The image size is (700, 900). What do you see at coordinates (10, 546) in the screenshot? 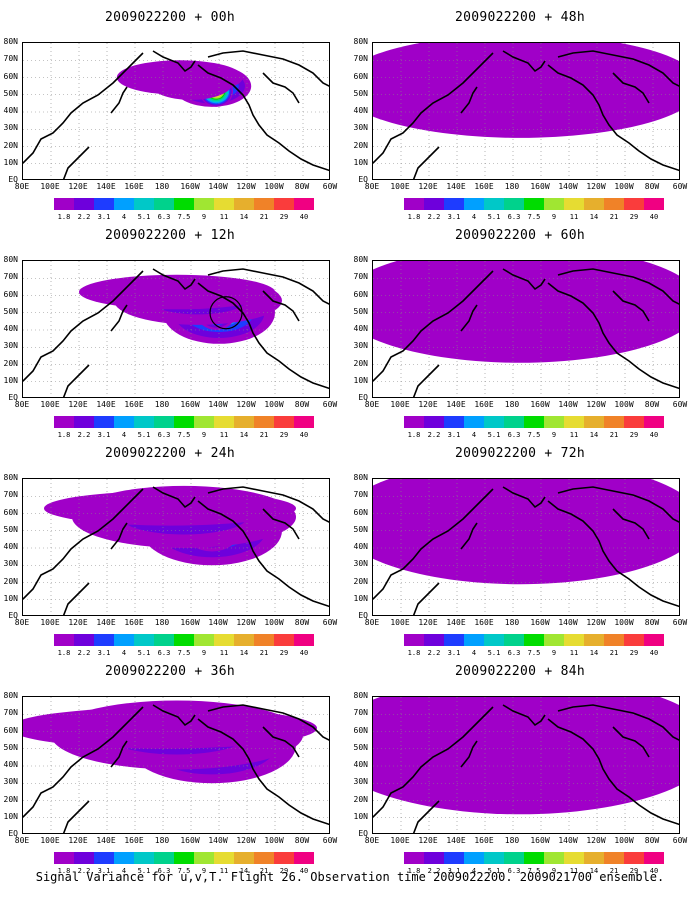
I see `lat-tick-label: 40N` at bounding box center [10, 546].